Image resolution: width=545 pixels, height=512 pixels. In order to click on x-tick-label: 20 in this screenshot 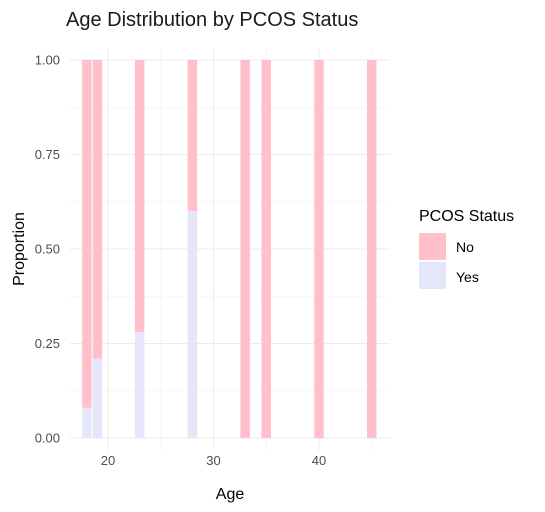, I will do `click(108, 460)`.